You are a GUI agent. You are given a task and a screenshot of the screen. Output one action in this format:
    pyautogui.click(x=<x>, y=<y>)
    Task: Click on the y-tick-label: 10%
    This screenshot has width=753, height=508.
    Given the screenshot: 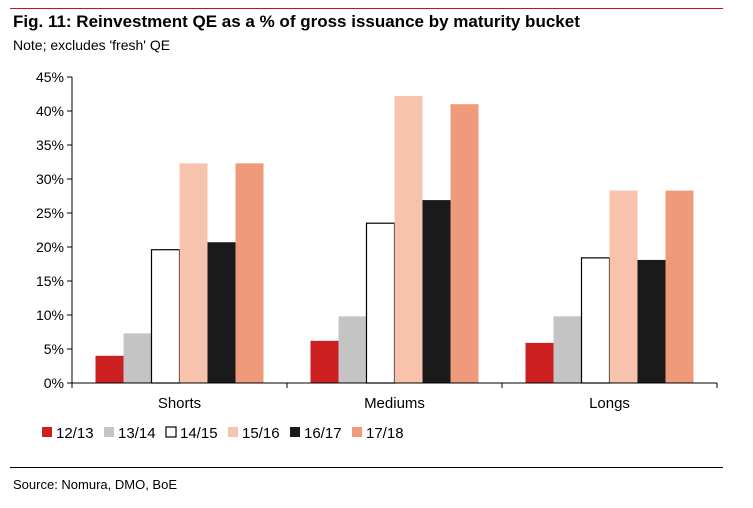 What is the action you would take?
    pyautogui.click(x=50, y=315)
    